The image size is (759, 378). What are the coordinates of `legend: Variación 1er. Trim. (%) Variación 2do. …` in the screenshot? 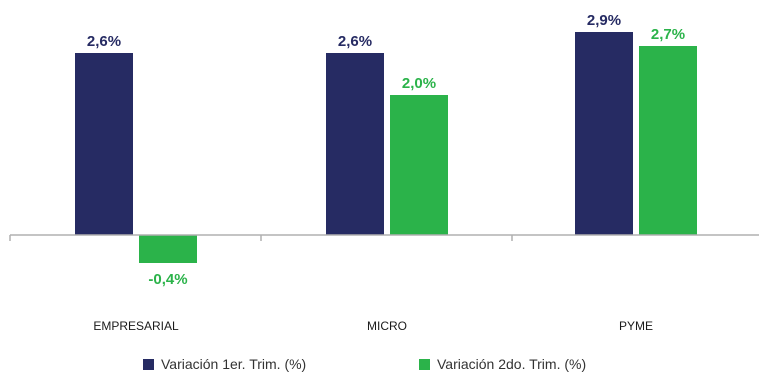 It's located at (379, 366).